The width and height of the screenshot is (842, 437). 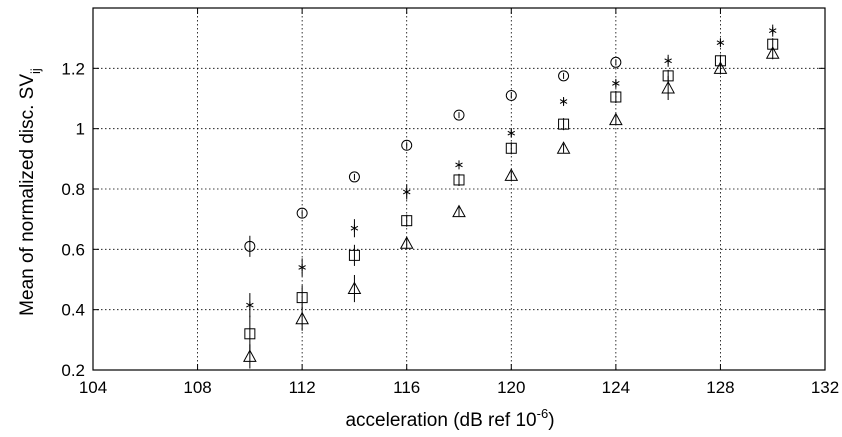 I want to click on y-tick-labels: 0.2 0.4 0.6 0.8 1 1.2, so click(x=73, y=219).